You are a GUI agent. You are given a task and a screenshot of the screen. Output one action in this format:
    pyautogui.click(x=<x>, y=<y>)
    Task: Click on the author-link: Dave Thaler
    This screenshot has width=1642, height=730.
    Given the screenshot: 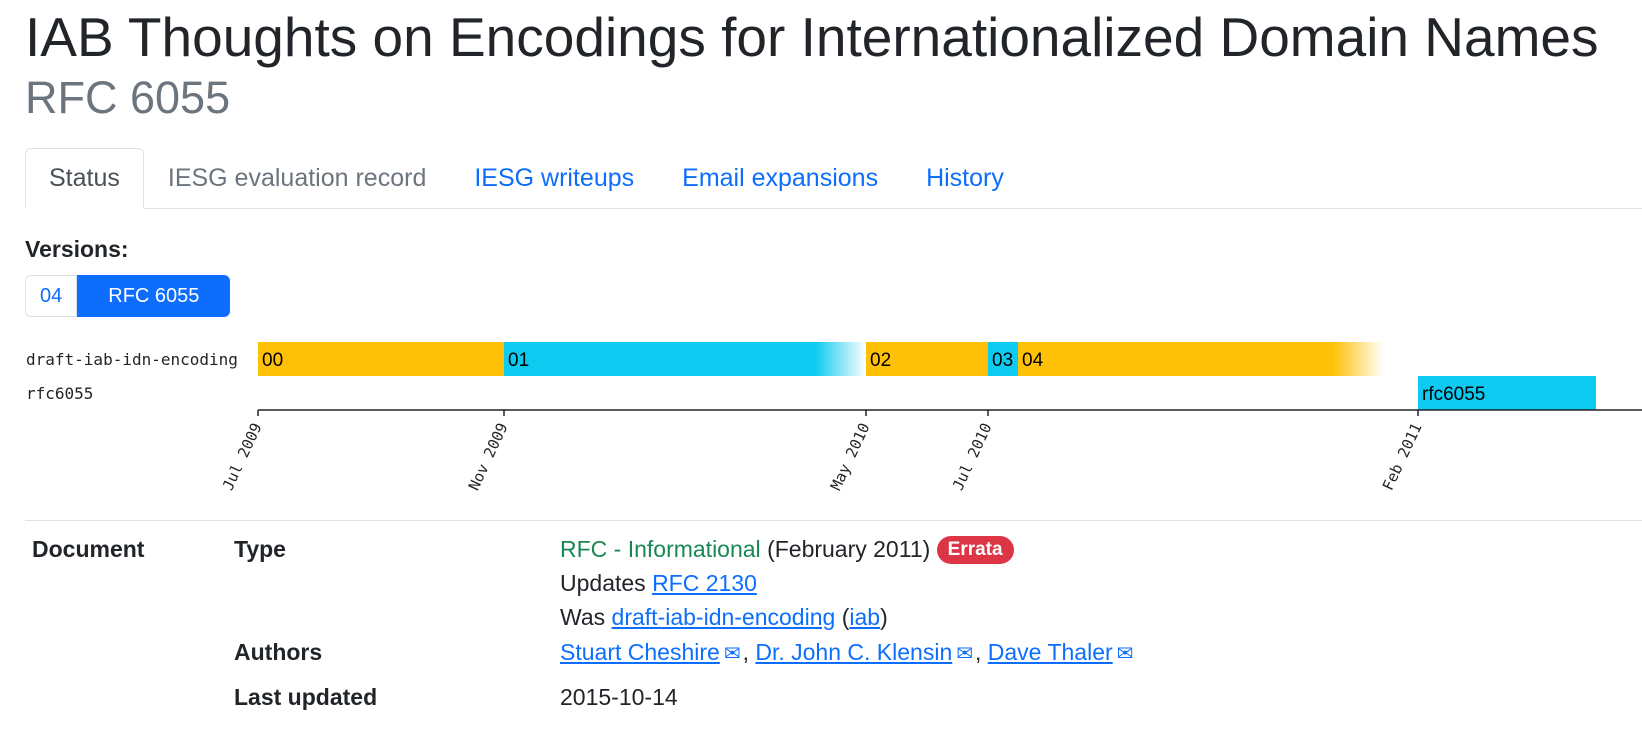 What is the action you would take?
    pyautogui.click(x=1050, y=652)
    